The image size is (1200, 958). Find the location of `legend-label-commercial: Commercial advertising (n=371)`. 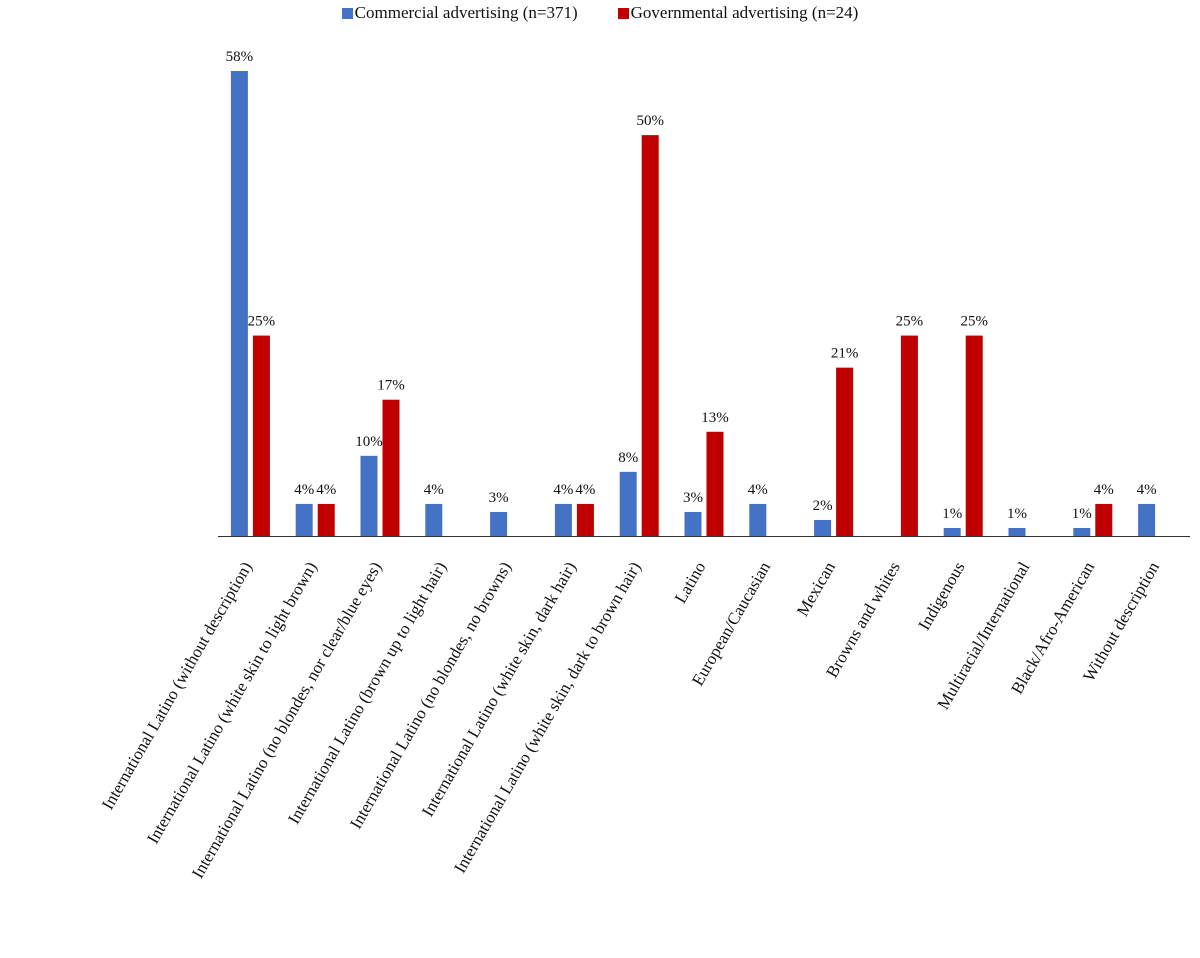

legend-label-commercial: Commercial advertising (n=371) is located at coordinates (466, 12).